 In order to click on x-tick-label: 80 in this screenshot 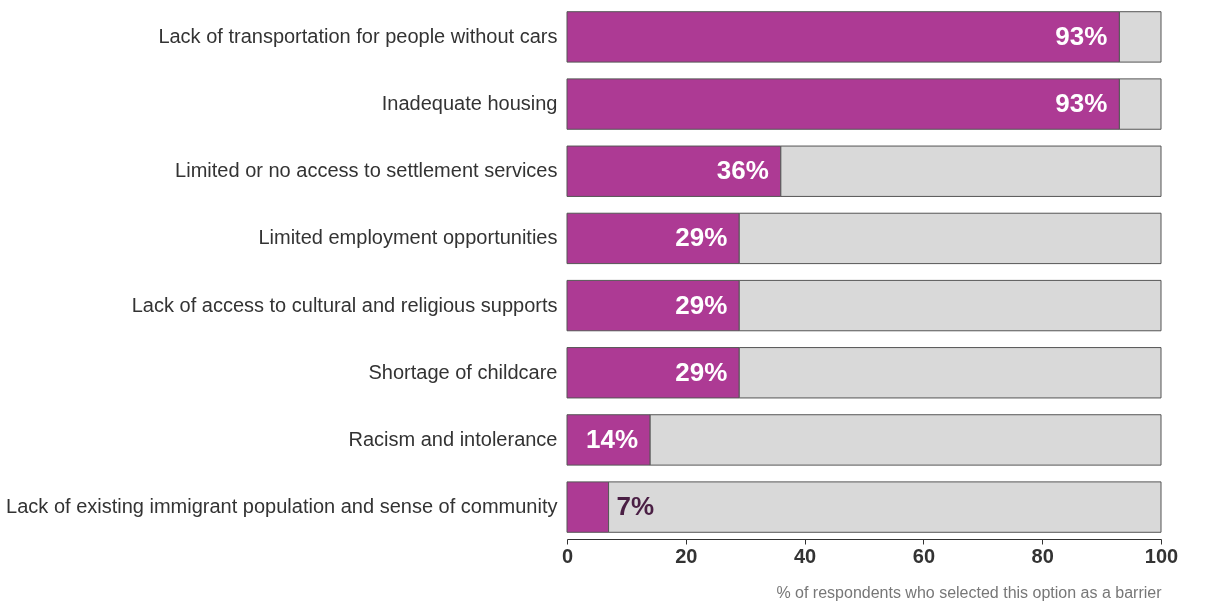, I will do `click(1042, 555)`.